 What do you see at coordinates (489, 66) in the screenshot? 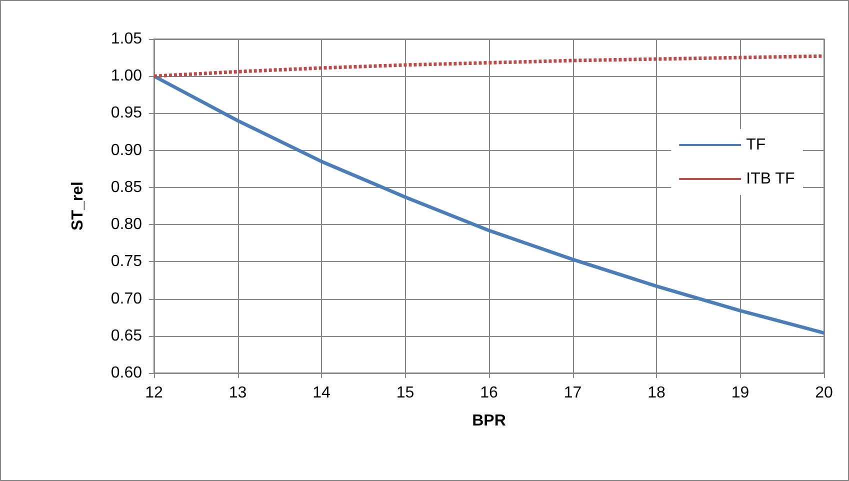
I see `line-series` at bounding box center [489, 66].